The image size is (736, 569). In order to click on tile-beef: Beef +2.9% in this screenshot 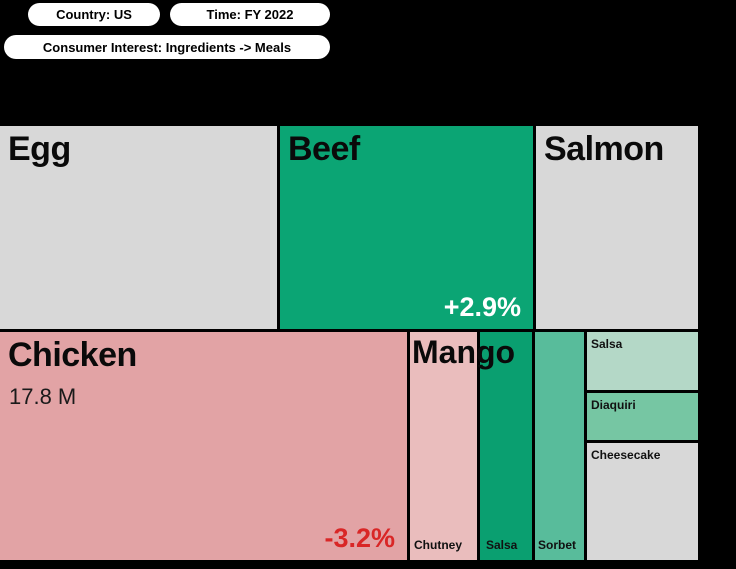, I will do `click(406, 227)`.